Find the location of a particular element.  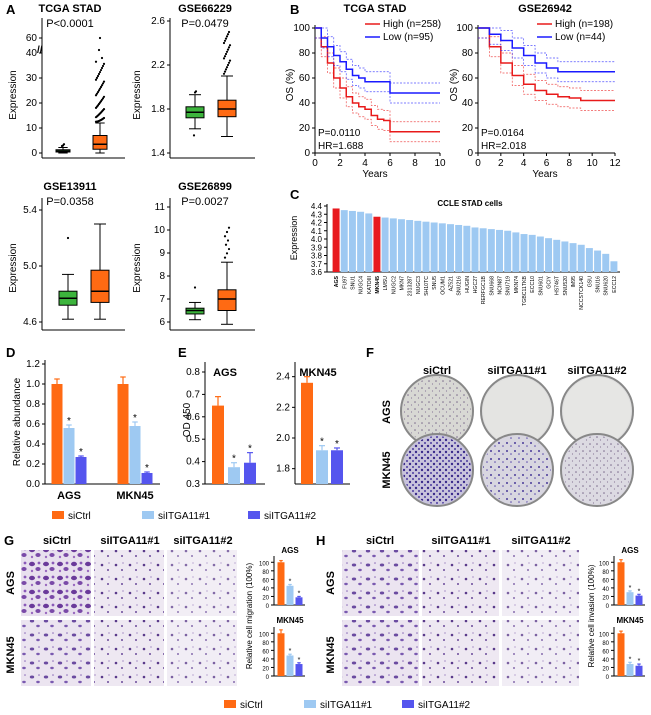

y-tick-label: 3.6 is located at coordinates (317, 272).